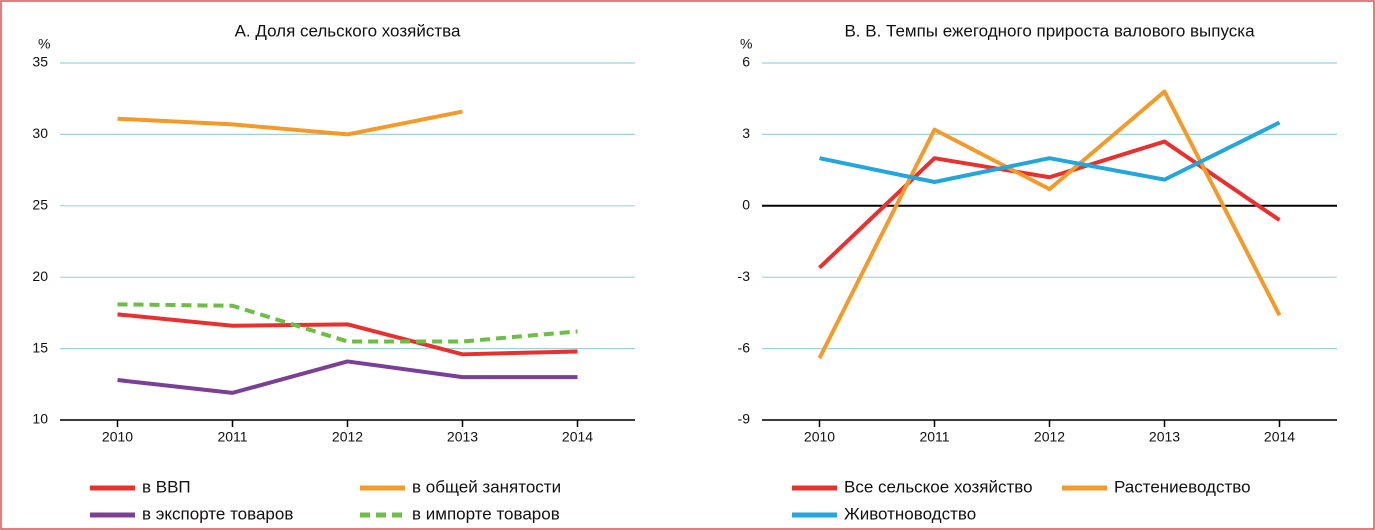 This screenshot has height=530, width=1375. Describe the element at coordinates (486, 486) in the screenshot. I see `legend-label: в общей занятости` at that location.